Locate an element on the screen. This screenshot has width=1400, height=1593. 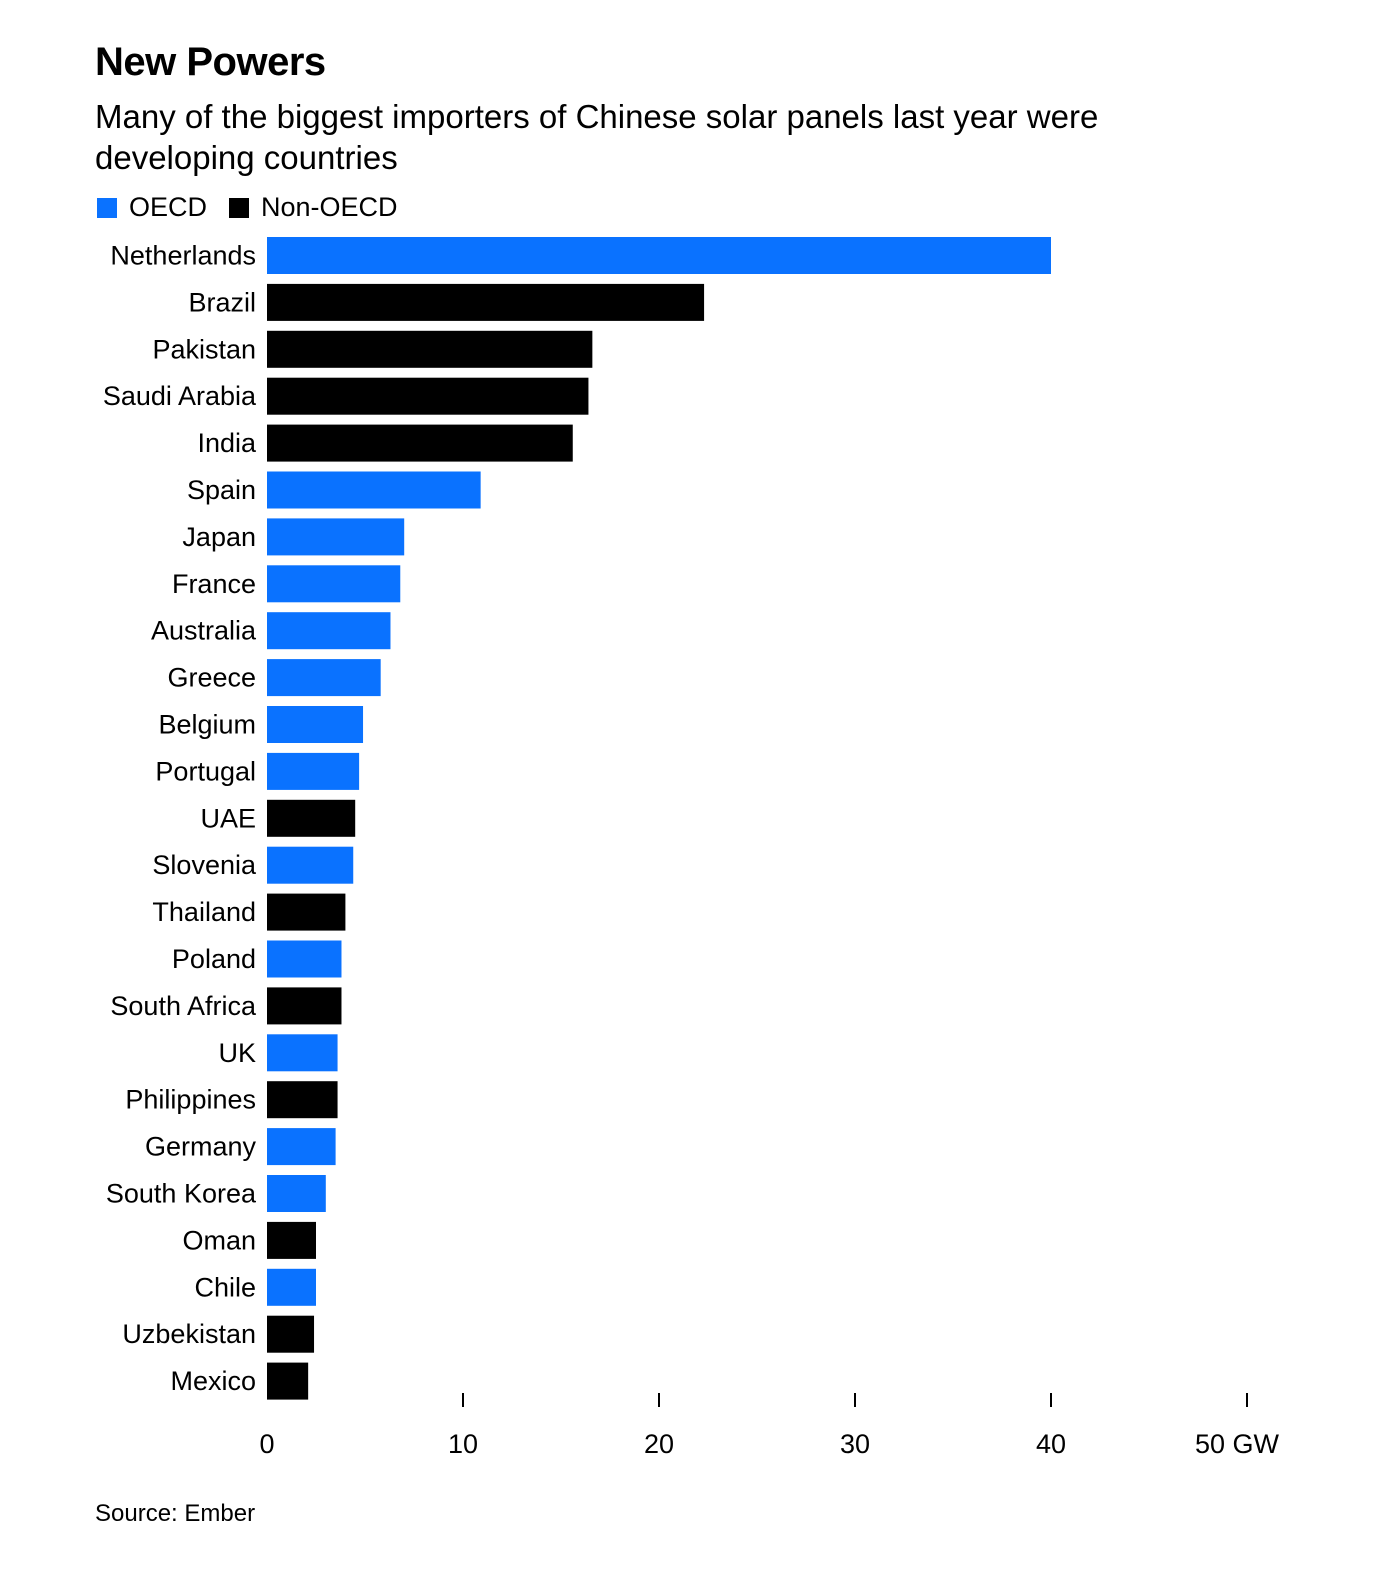
bar-pakistan is located at coordinates (430, 349).